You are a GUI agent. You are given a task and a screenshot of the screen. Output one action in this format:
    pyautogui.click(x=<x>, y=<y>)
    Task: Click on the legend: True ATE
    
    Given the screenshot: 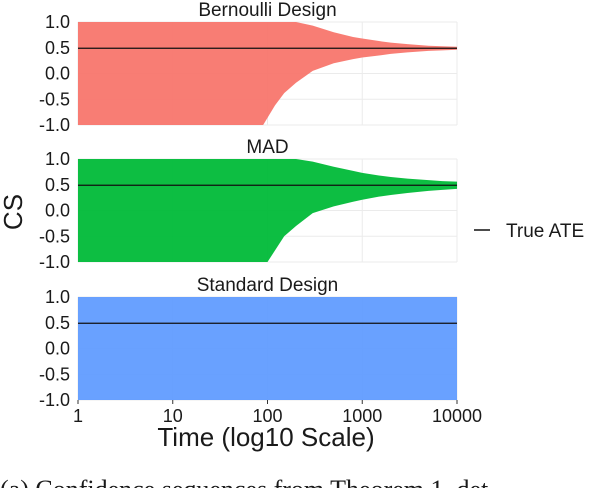 What is the action you would take?
    pyautogui.click(x=529, y=231)
    